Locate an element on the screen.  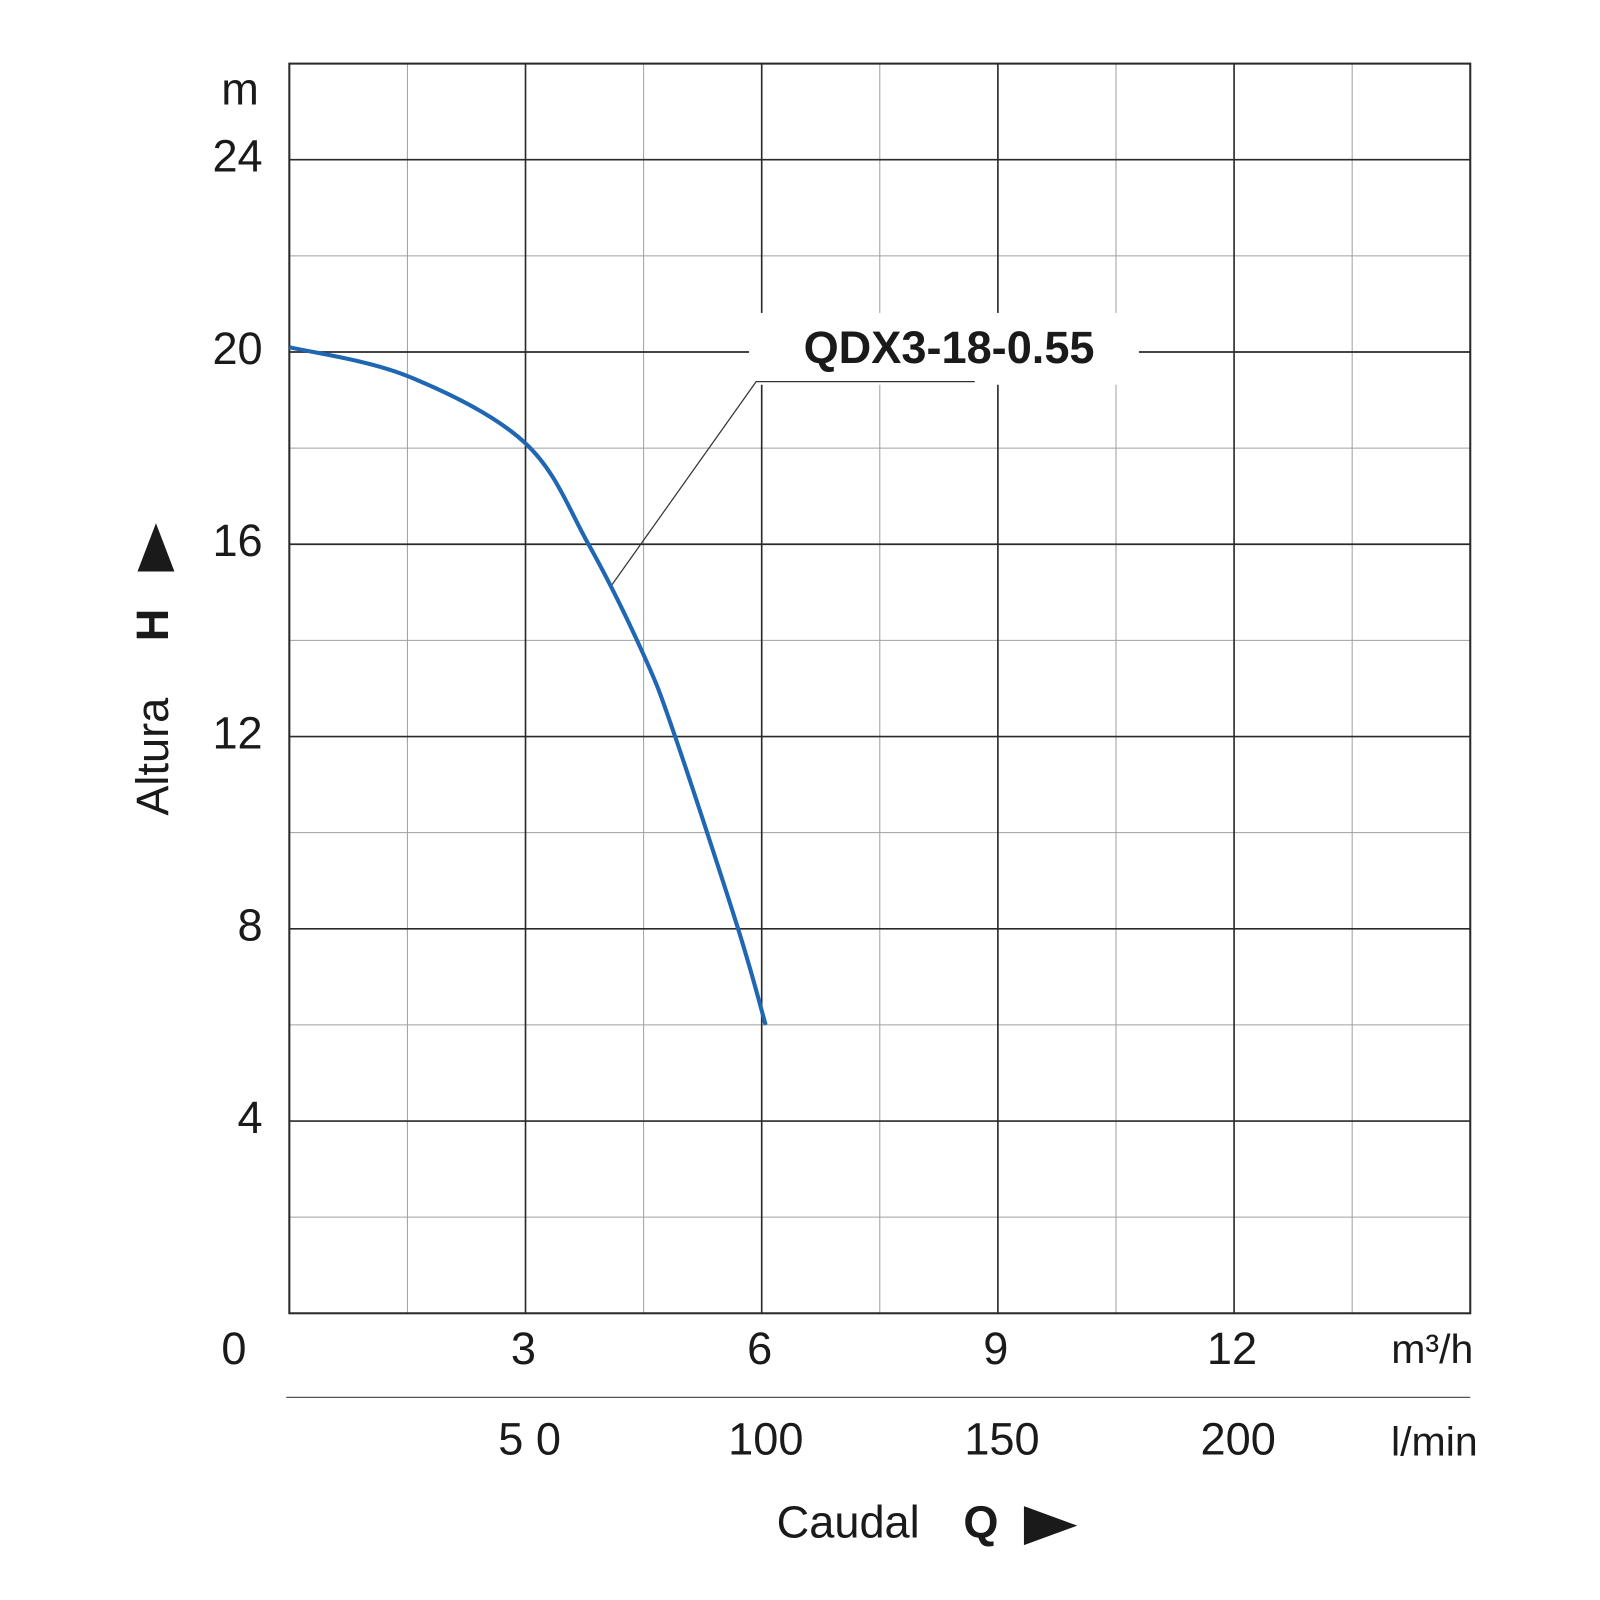
y-symbol: H is located at coordinates (152, 625).